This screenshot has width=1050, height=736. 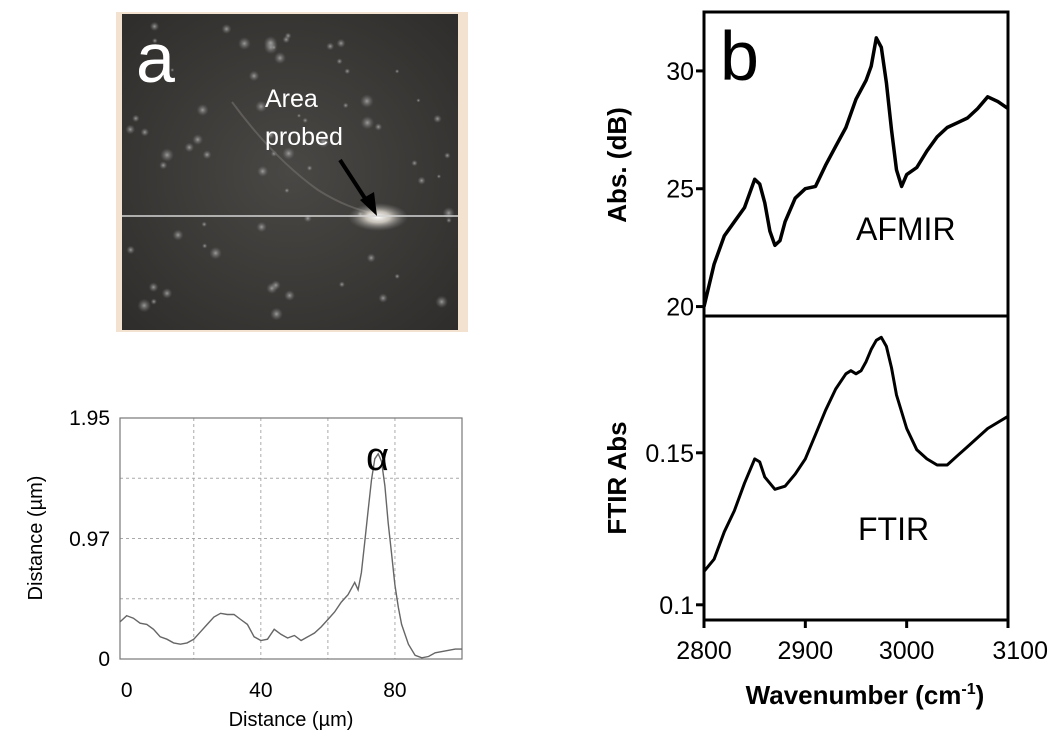 I want to click on ftir-x-tick-label: 3000, so click(x=907, y=651).